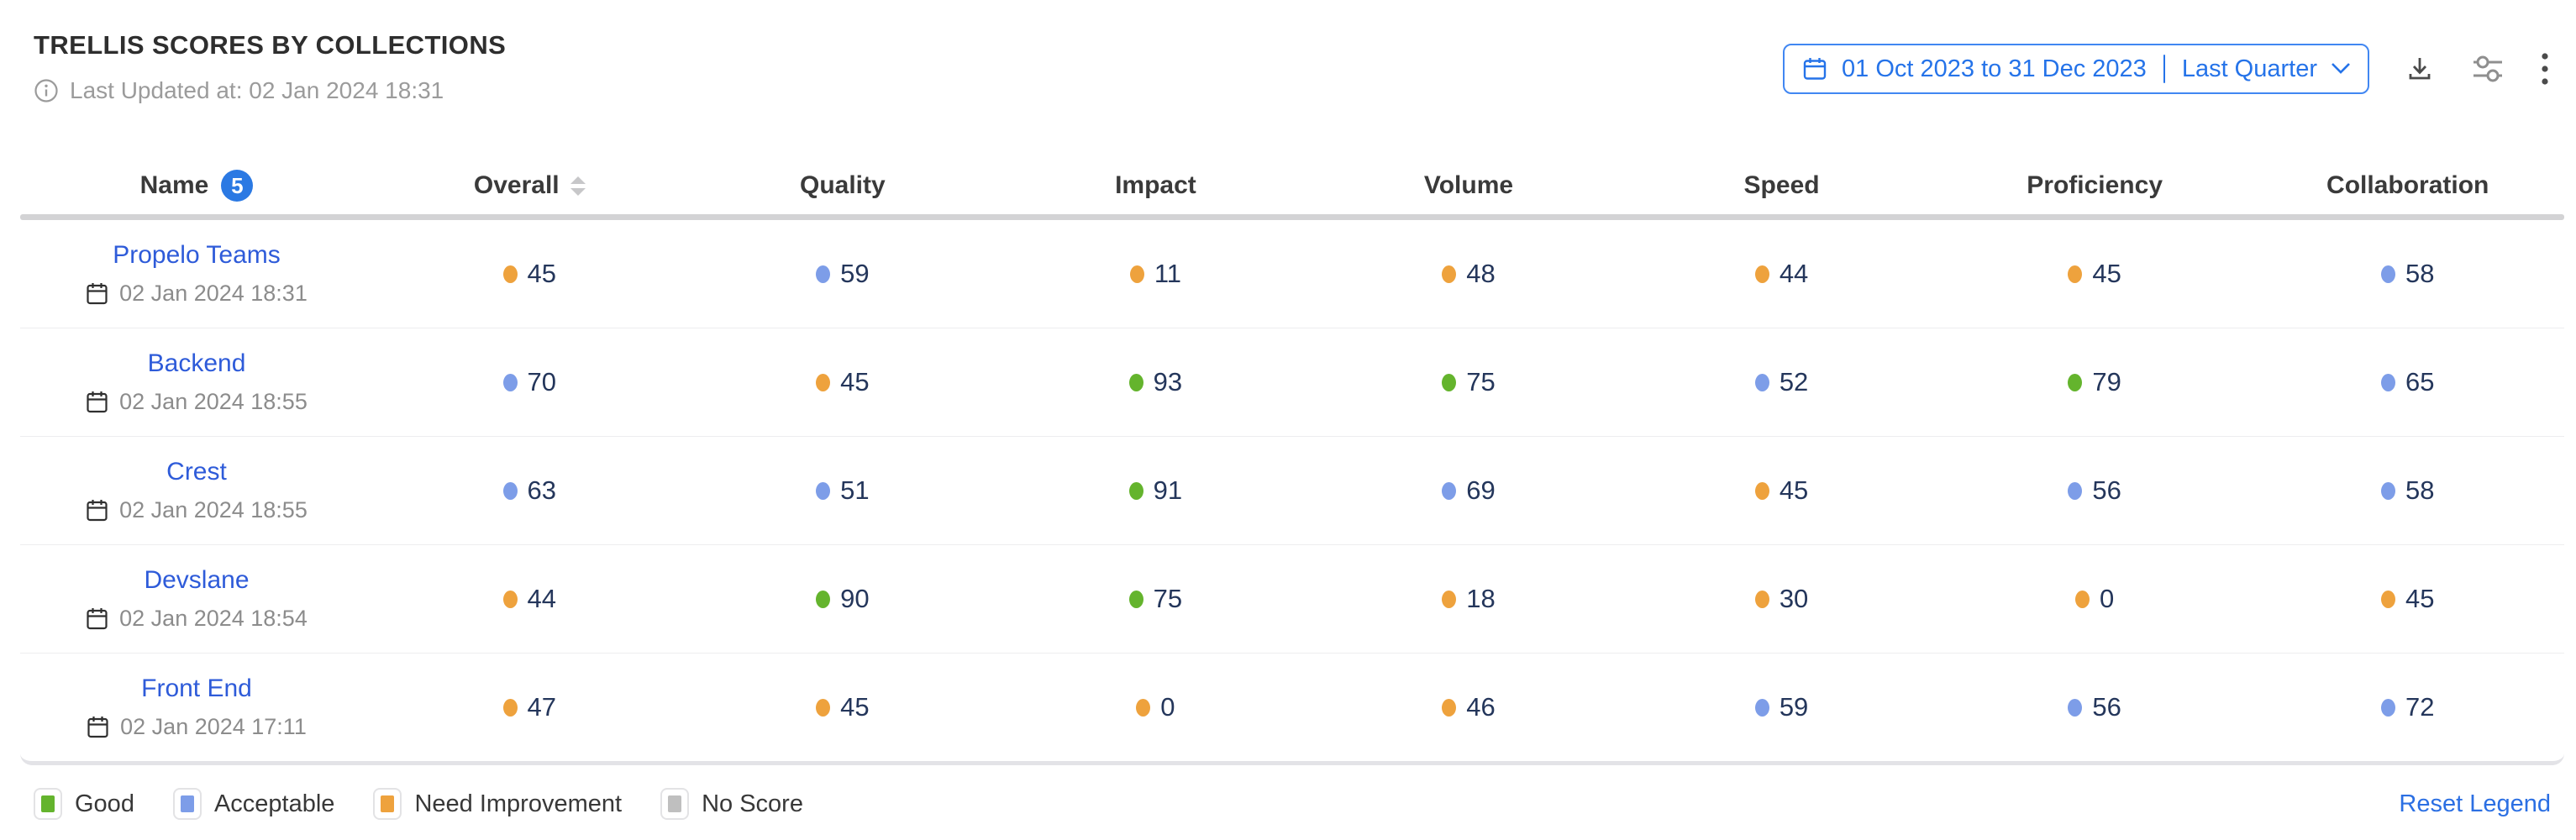 This screenshot has width=2576, height=840. I want to click on score-cell-impact: 11, so click(1155, 274).